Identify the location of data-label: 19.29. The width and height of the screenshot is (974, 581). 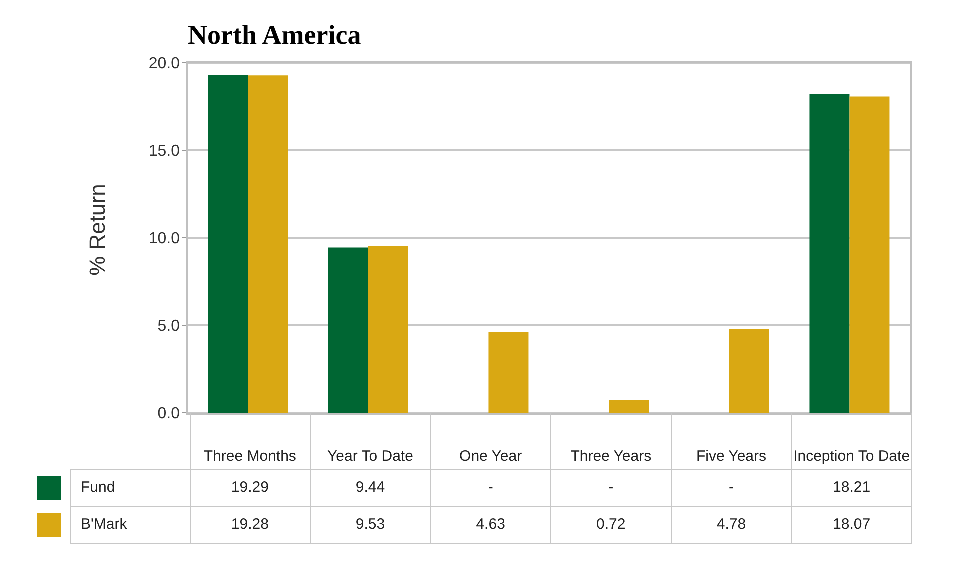
(250, 487).